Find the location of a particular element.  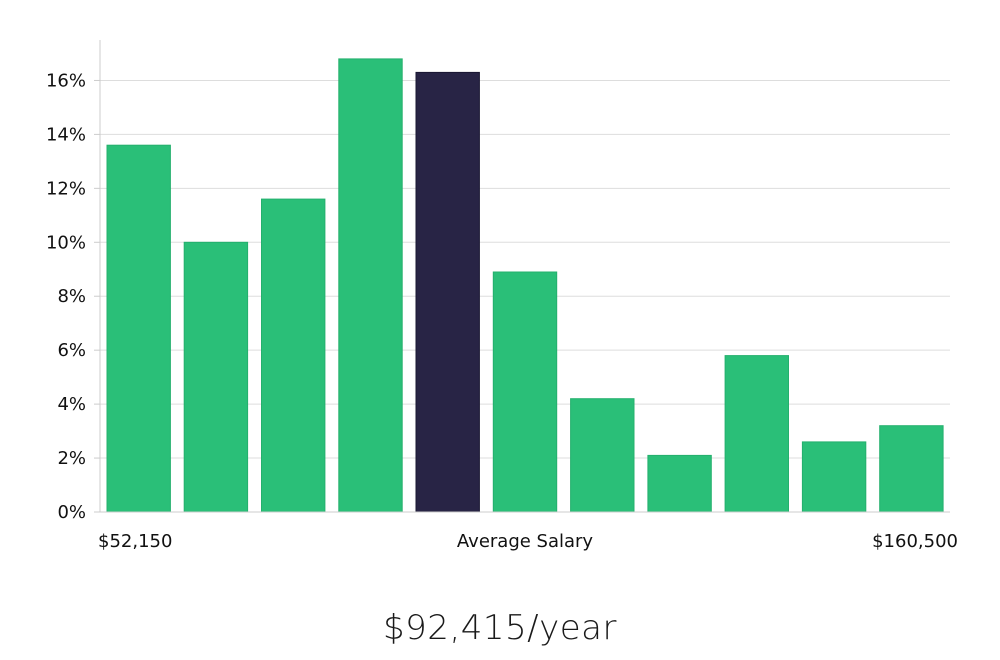

y-tick-label: 2% is located at coordinates (71, 458).